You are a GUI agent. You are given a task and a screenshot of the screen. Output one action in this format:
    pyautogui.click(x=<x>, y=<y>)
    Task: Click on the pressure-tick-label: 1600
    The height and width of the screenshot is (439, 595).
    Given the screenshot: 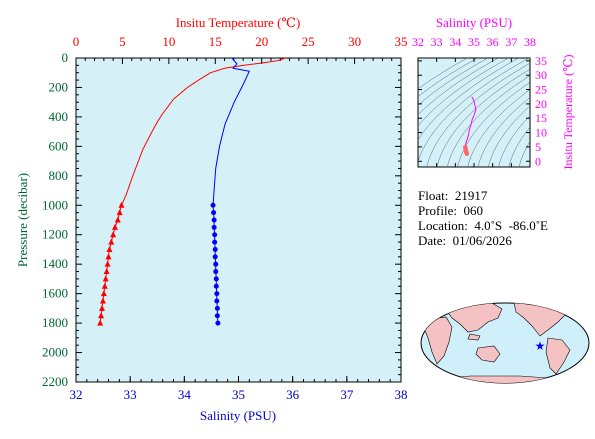 What is the action you would take?
    pyautogui.click(x=55, y=293)
    